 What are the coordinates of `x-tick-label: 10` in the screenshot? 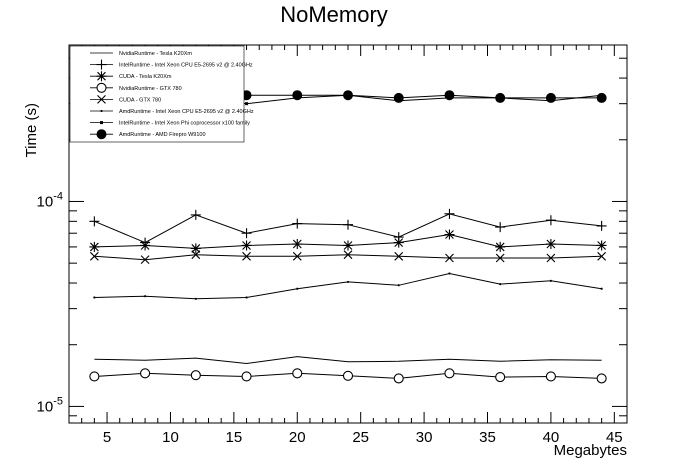 It's located at (170, 437).